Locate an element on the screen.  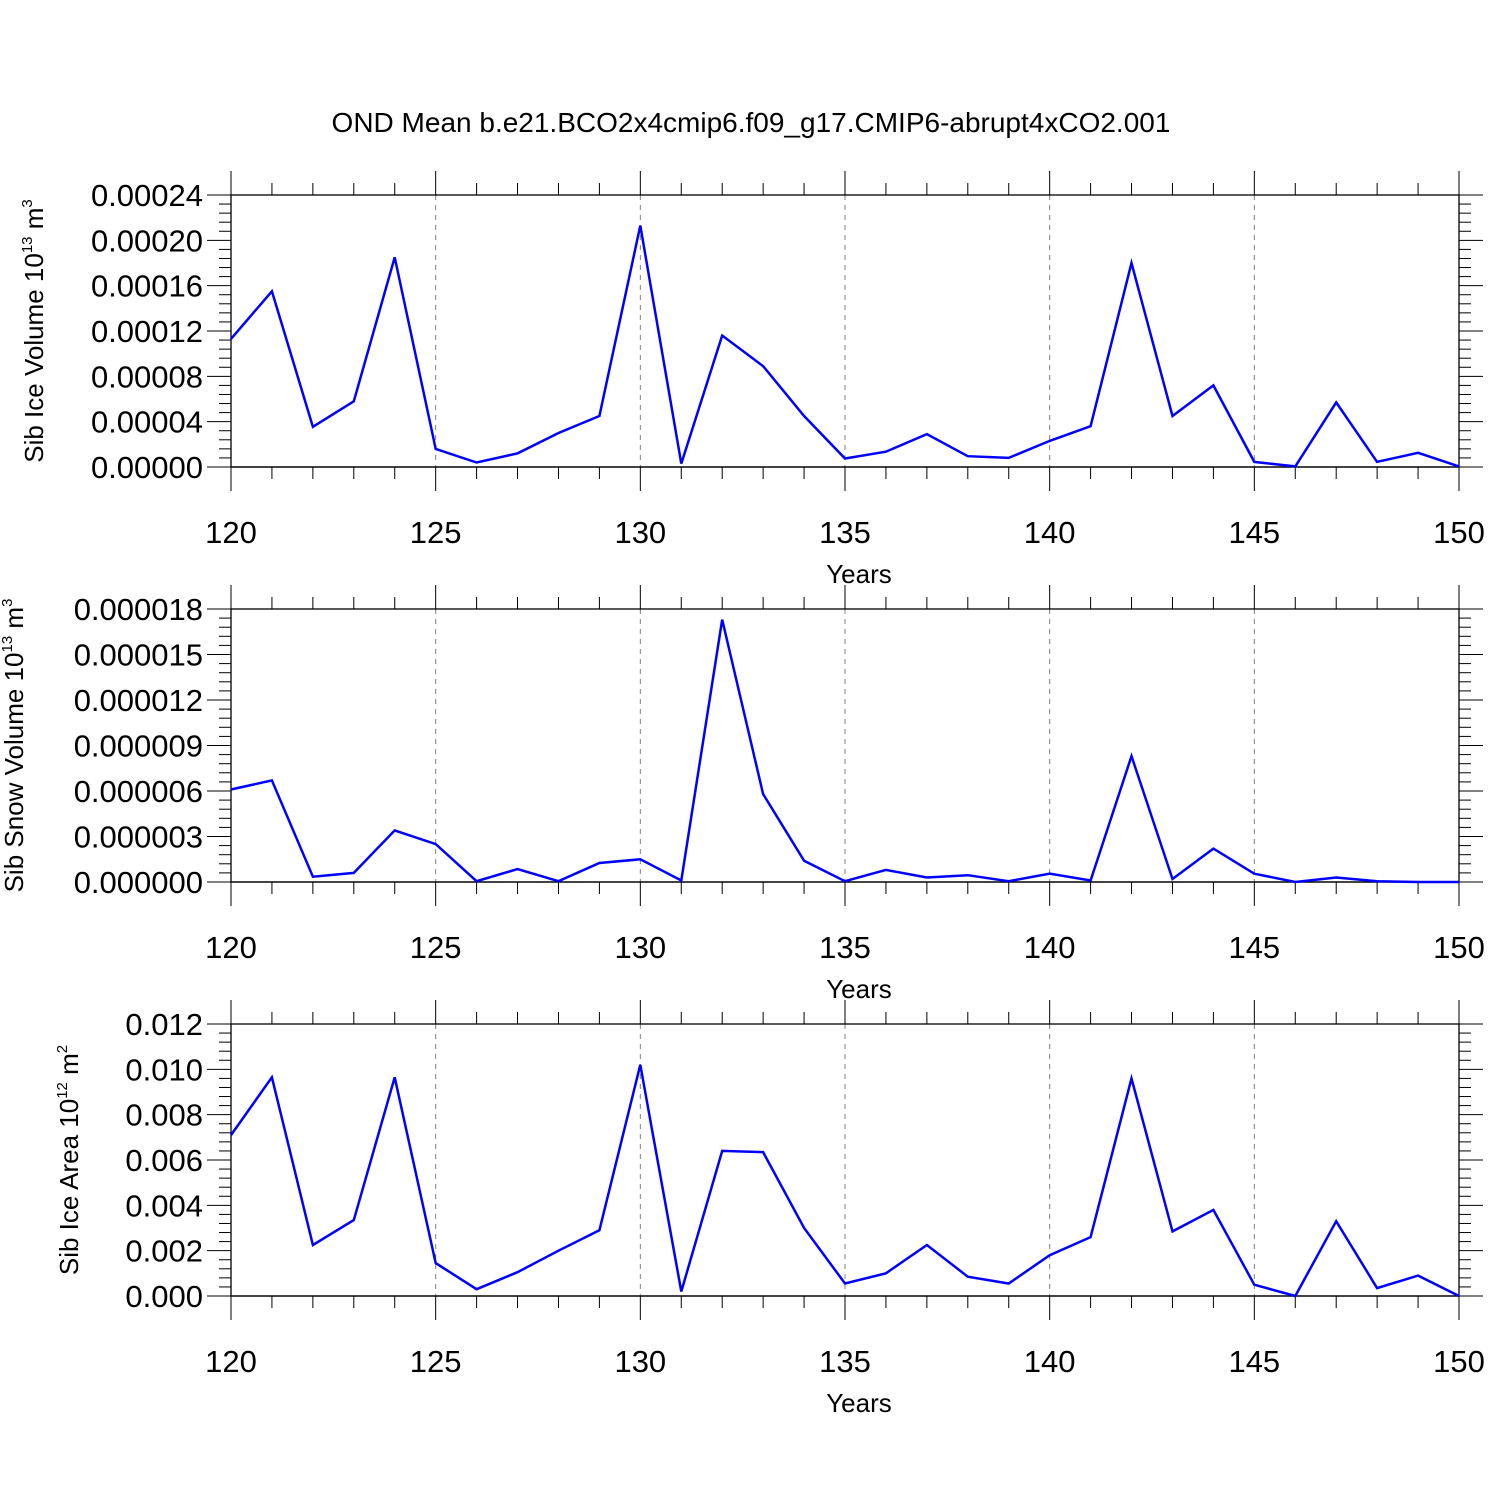
y-tick-label: 0.000003 is located at coordinates (138, 837).